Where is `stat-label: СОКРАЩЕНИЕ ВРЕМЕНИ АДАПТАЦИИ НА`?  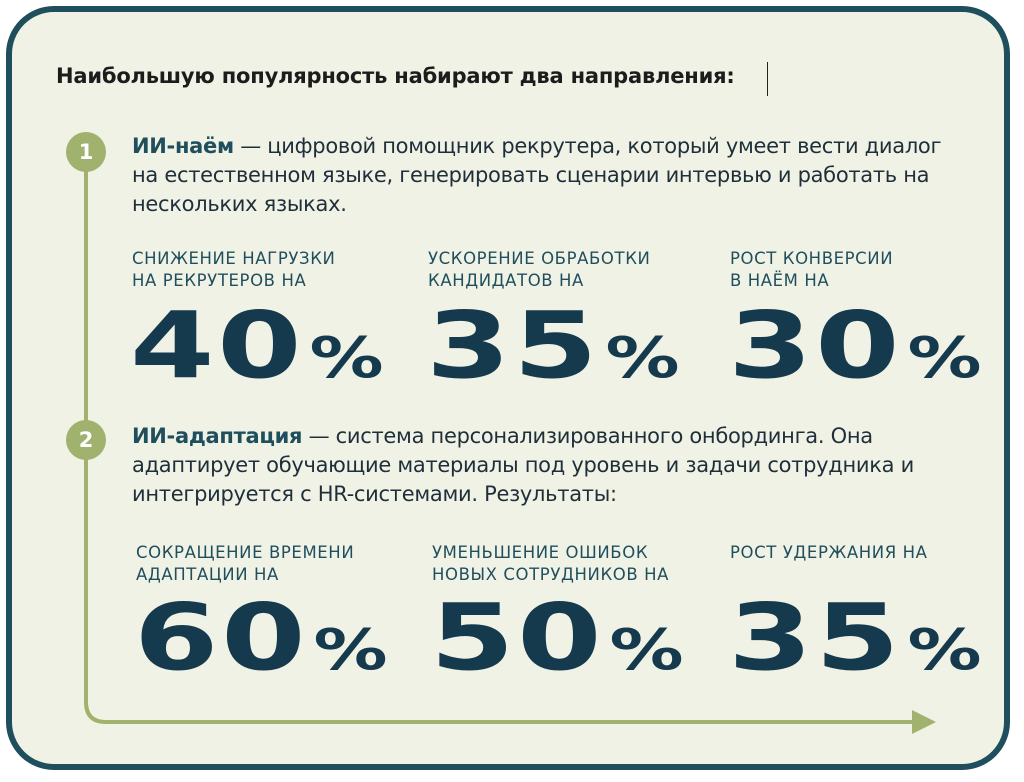 stat-label: СОКРАЩЕНИЕ ВРЕМЕНИ АДАПТАЦИИ НА is located at coordinates (245, 563).